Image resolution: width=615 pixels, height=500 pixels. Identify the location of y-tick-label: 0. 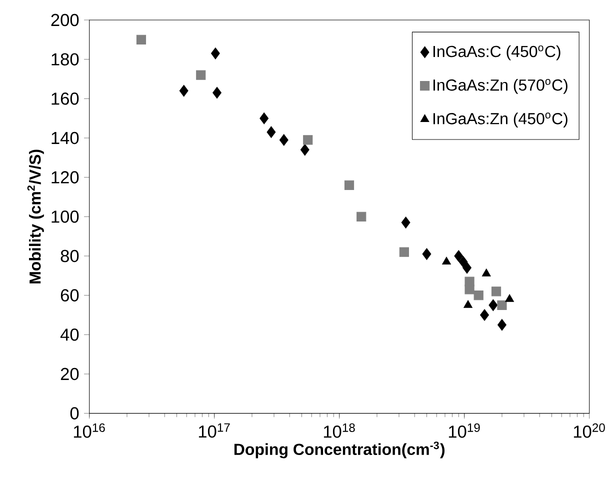
(74, 413).